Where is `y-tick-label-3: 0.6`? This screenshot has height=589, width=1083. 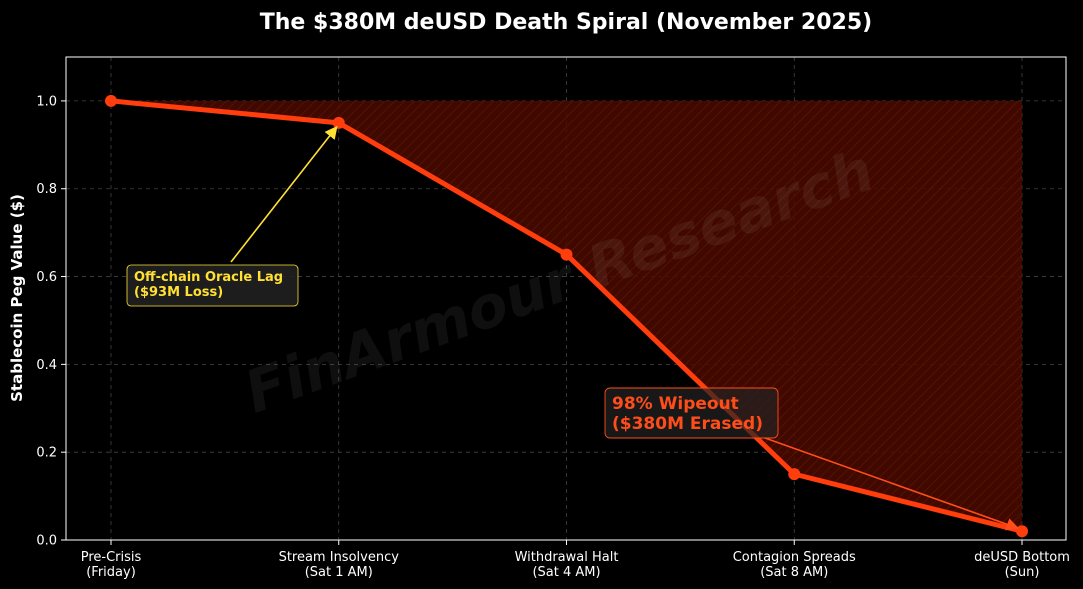 y-tick-label-3: 0.6 is located at coordinates (46, 277).